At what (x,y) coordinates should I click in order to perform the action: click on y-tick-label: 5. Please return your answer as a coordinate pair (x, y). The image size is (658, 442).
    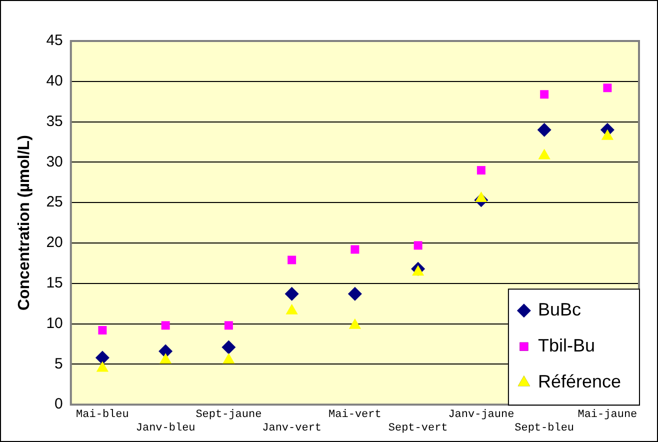
    Looking at the image, I should click on (58, 363).